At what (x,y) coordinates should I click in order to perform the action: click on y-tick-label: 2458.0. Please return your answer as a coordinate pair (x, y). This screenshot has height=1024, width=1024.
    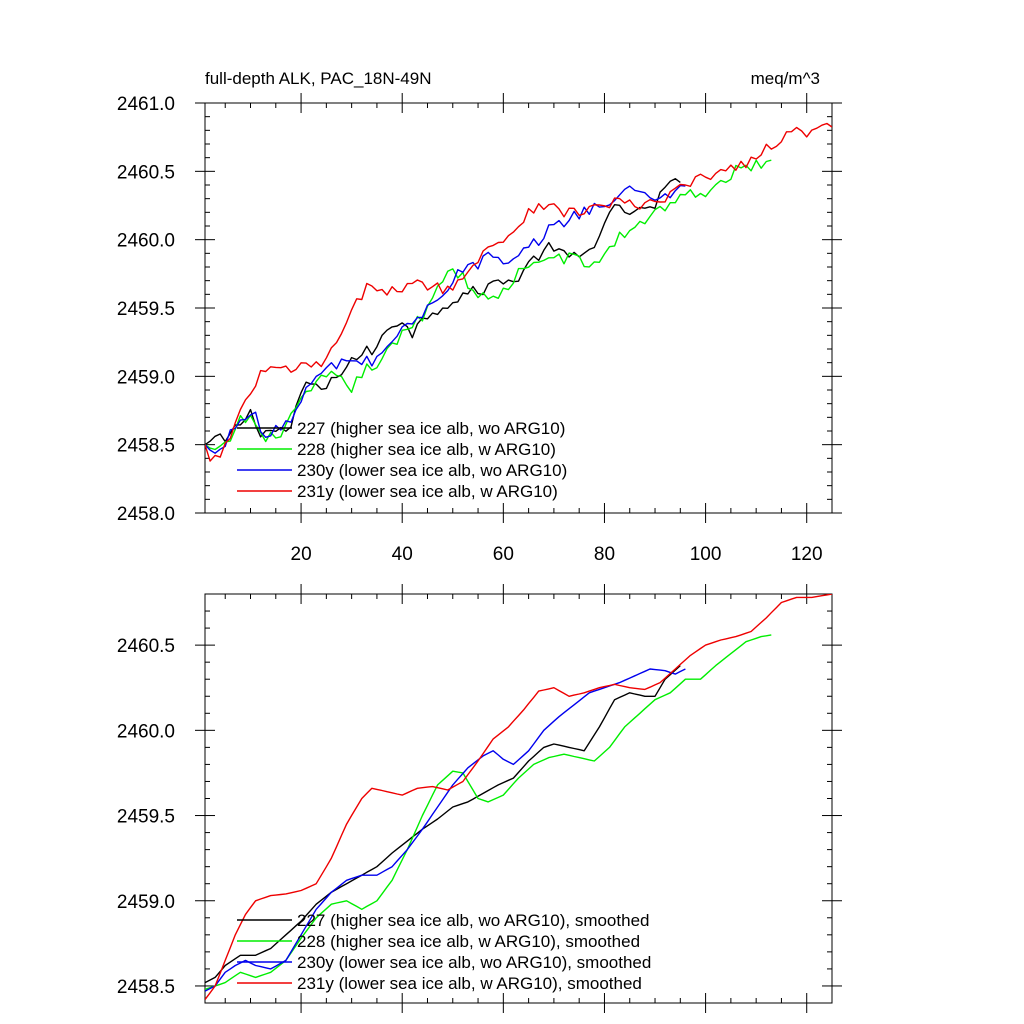
    Looking at the image, I should click on (146, 514).